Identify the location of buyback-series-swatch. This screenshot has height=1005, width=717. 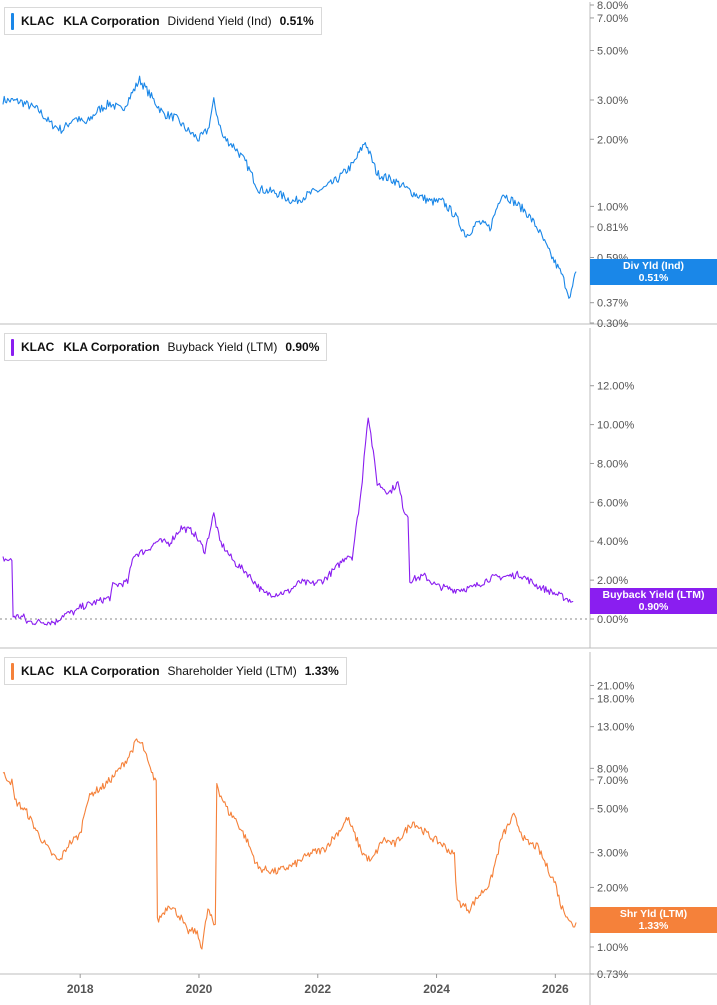
(12, 347).